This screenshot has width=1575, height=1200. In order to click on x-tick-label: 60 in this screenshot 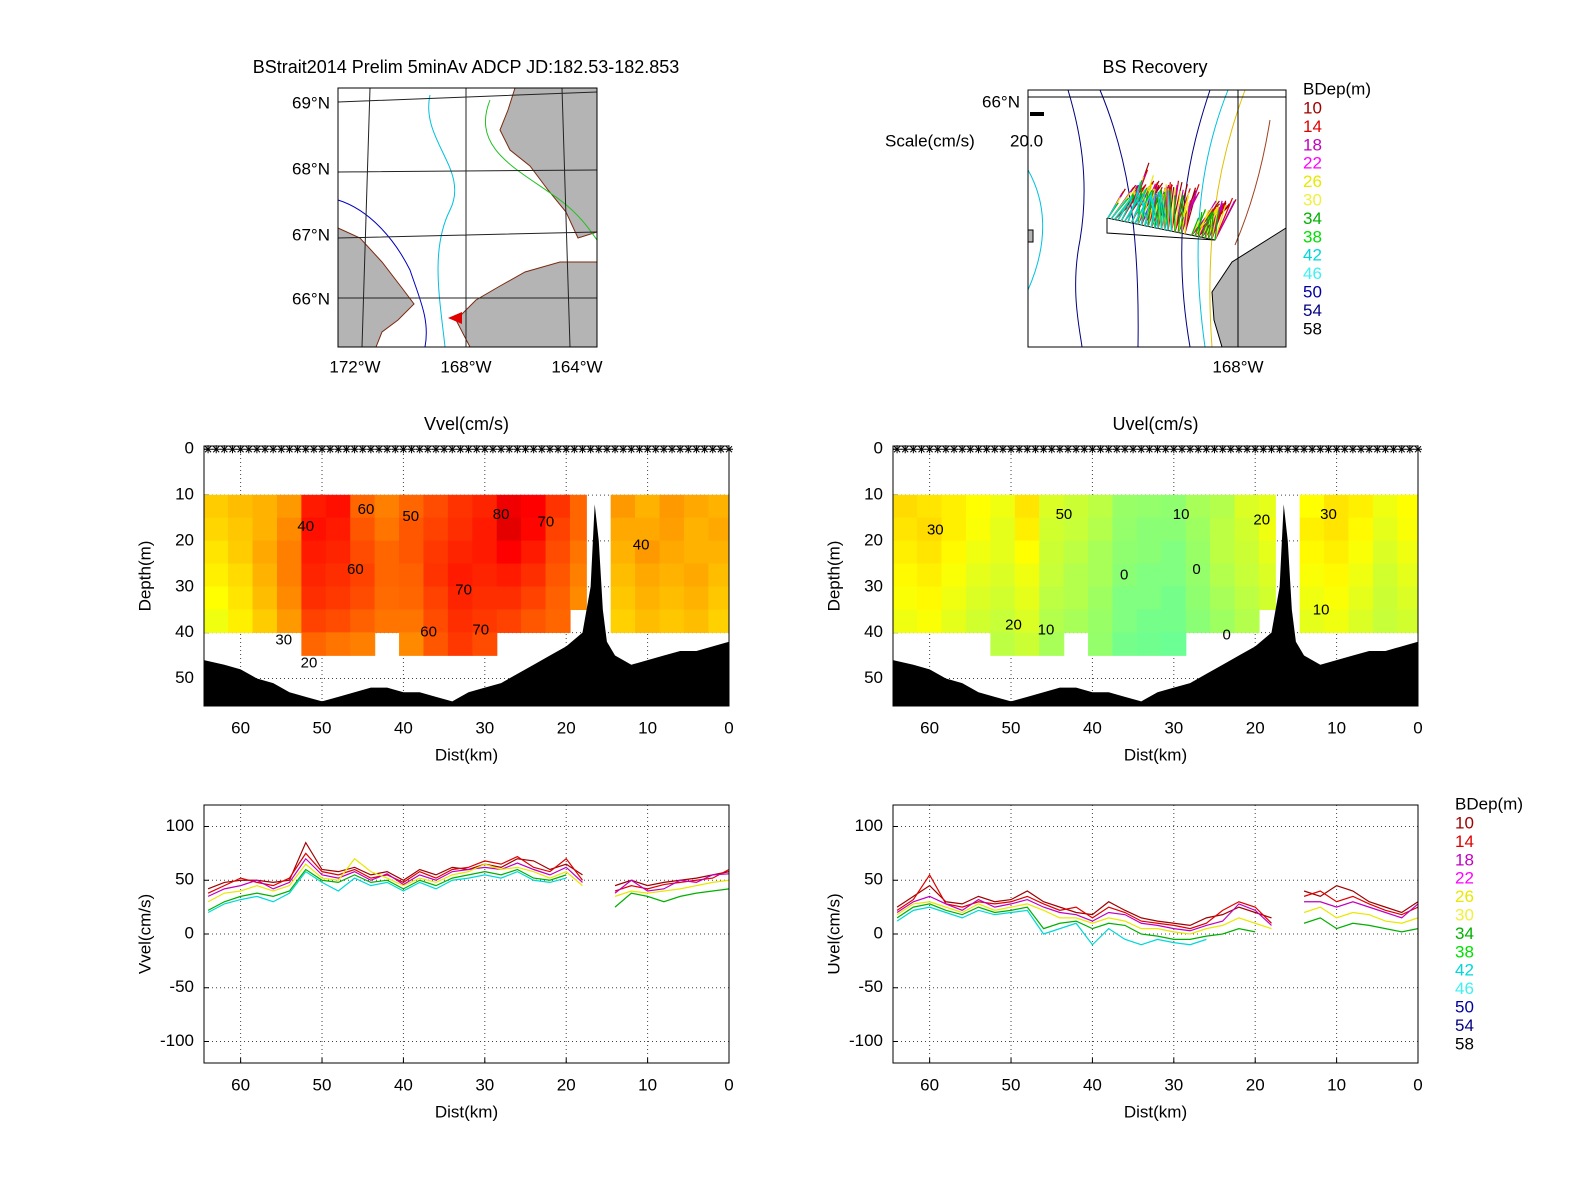, I will do `click(240, 1084)`.